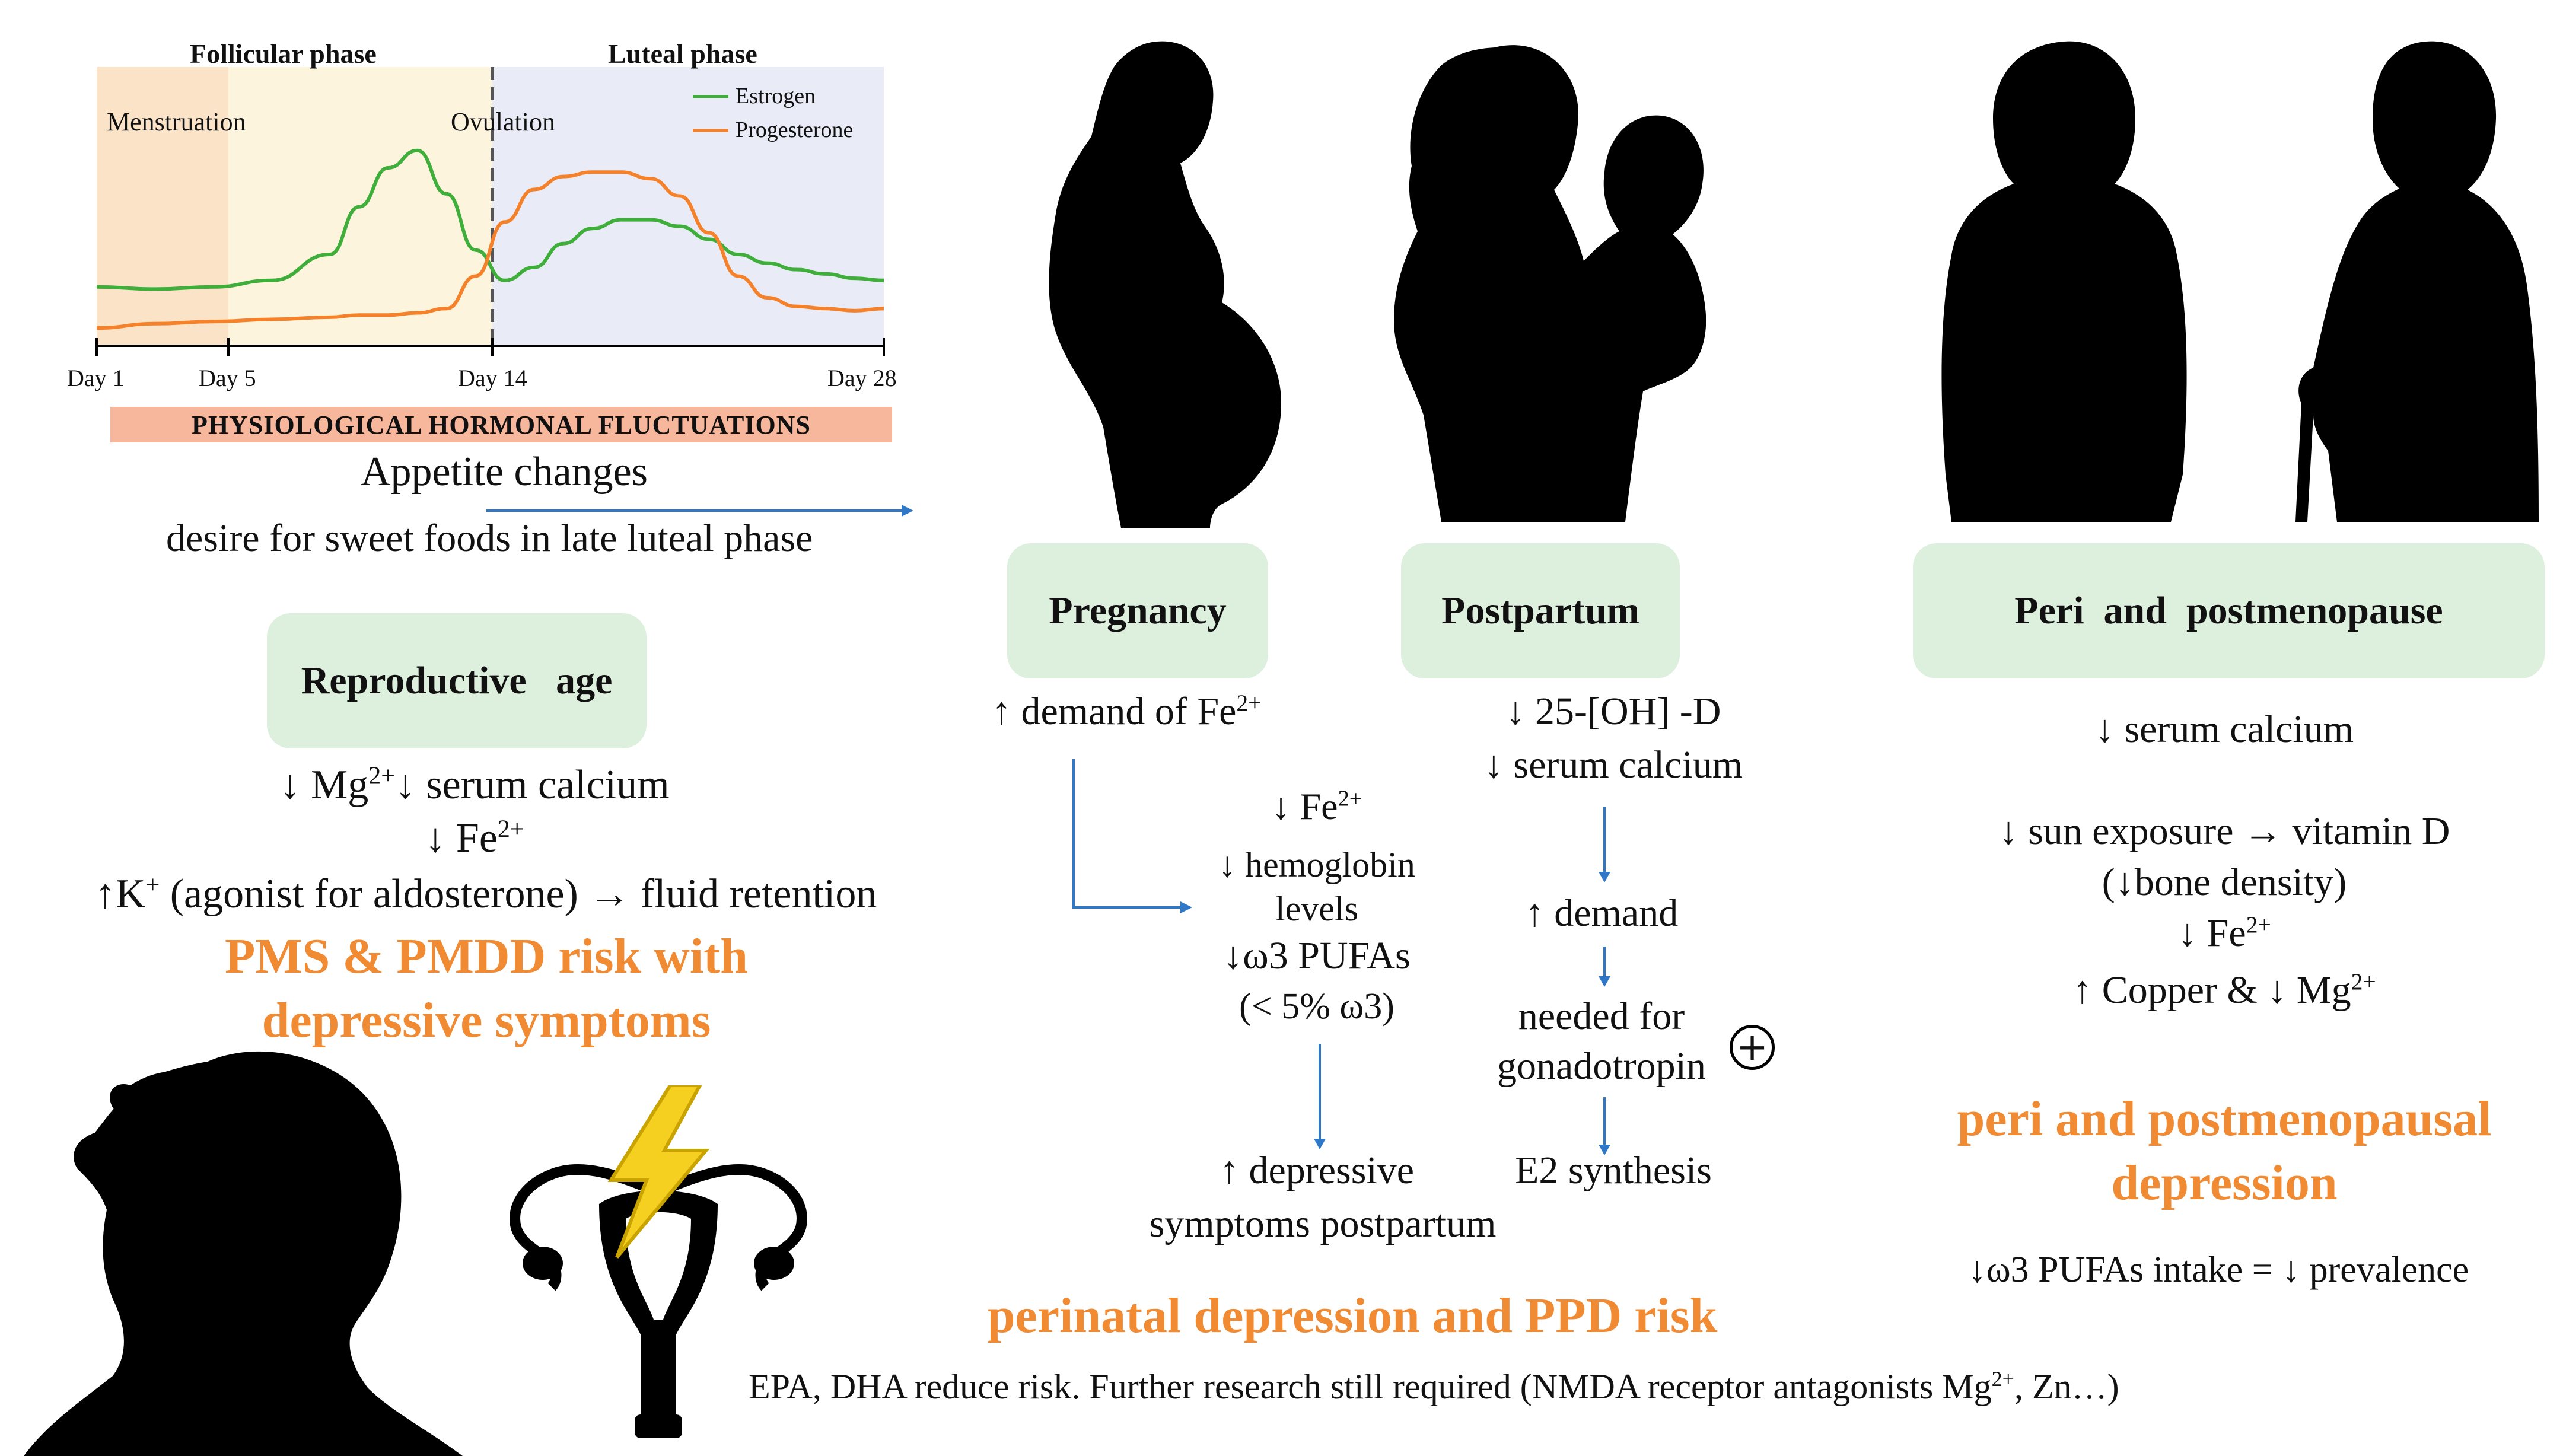 This screenshot has width=2563, height=1456. What do you see at coordinates (682, 54) in the screenshot?
I see `luteal-phase-title: Luteal phase` at bounding box center [682, 54].